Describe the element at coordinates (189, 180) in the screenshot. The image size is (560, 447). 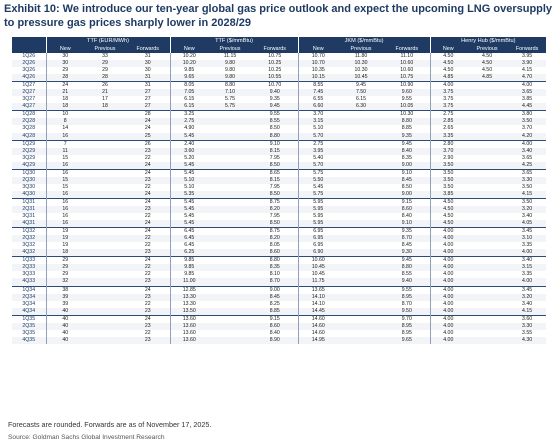
I see `cell-new: 5.10` at that location.